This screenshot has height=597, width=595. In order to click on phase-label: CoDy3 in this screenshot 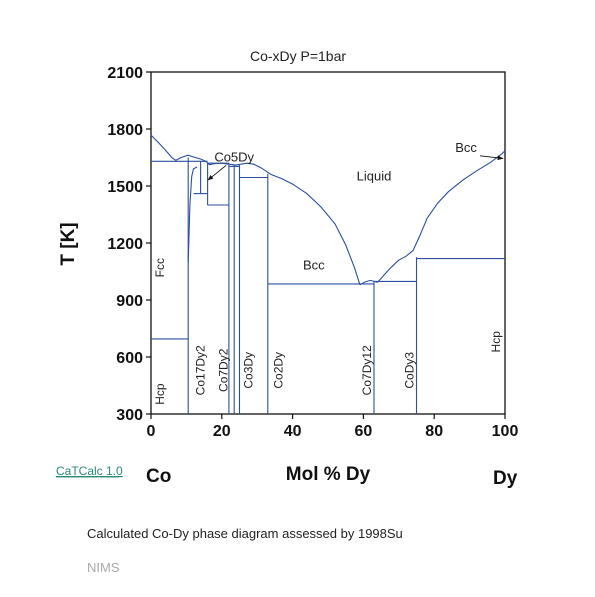, I will do `click(409, 370)`.